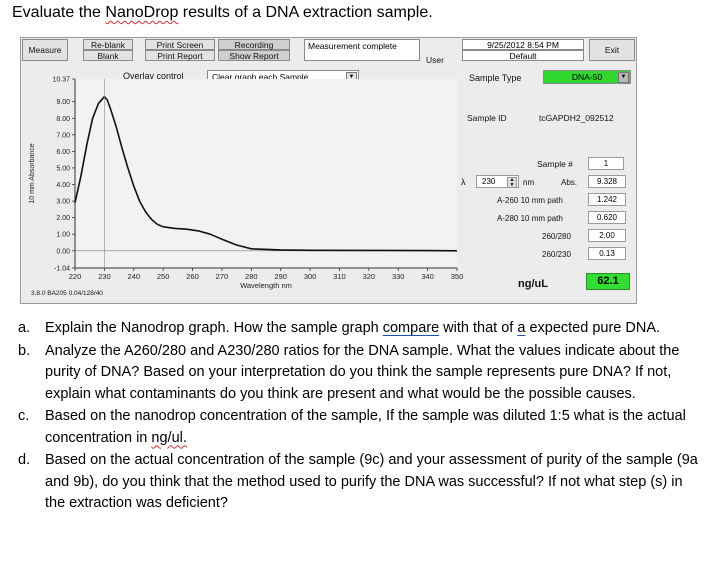 This screenshot has height=576, width=721. What do you see at coordinates (530, 218) in the screenshot?
I see `a280-label: A-280 10 mm path` at bounding box center [530, 218].